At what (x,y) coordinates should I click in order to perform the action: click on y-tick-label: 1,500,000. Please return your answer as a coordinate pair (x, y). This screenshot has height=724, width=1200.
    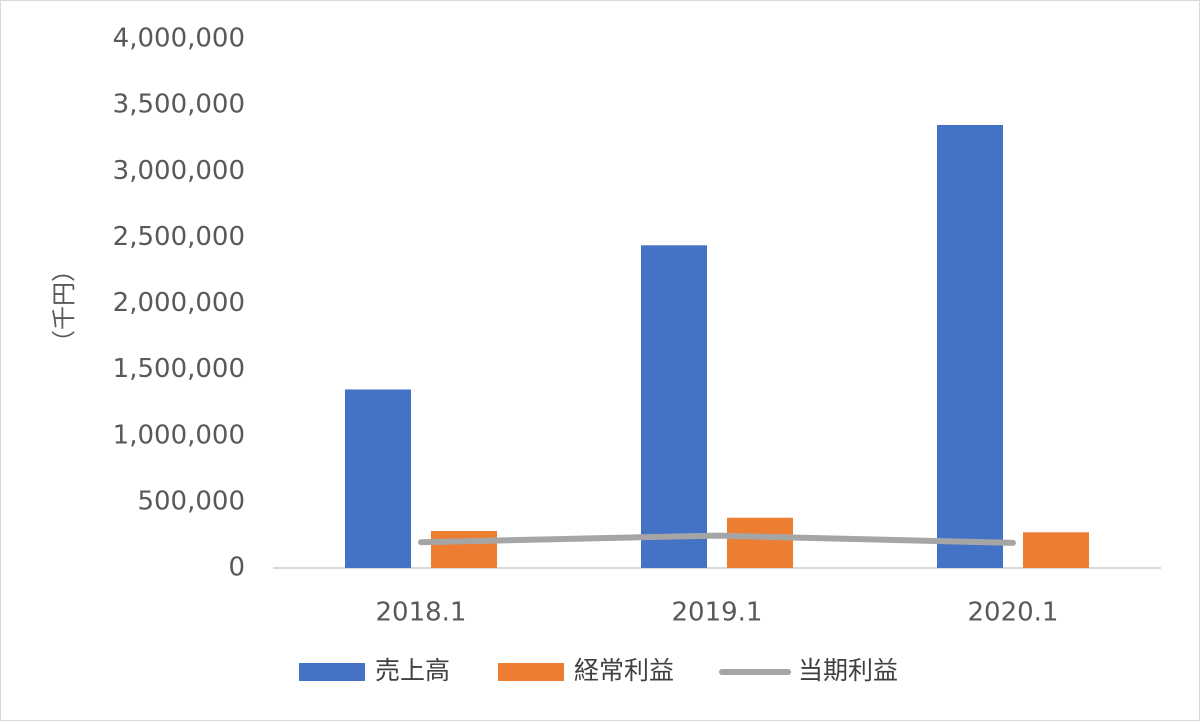
    Looking at the image, I should click on (179, 369).